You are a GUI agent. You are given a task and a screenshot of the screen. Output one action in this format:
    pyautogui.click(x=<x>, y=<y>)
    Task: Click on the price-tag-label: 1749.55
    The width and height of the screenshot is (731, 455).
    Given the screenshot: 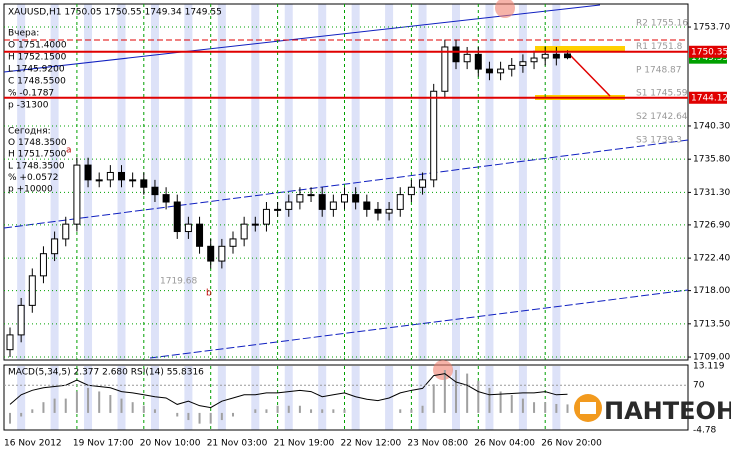 What is the action you would take?
    pyautogui.click(x=709, y=58)
    